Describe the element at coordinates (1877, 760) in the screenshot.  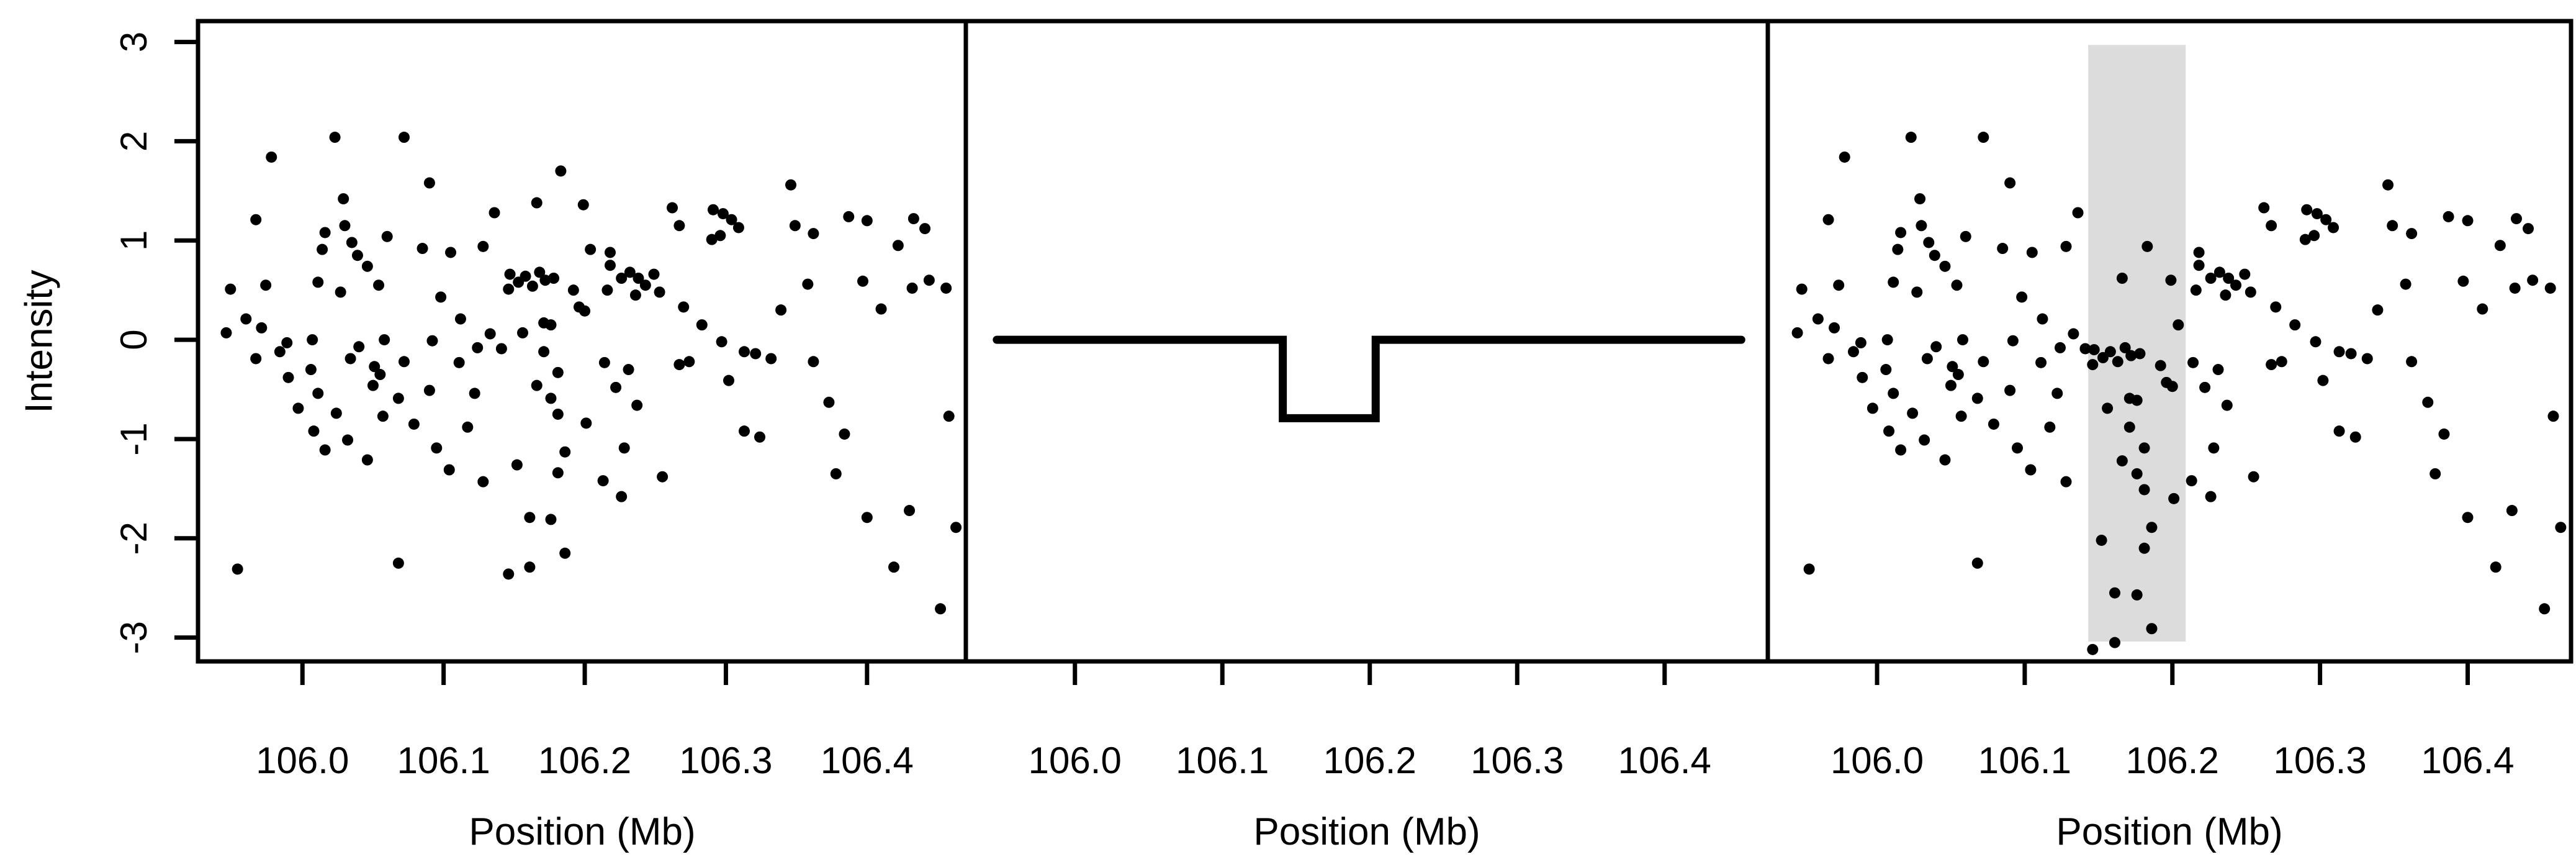
I see `x-tick-label: 106.0` at that location.